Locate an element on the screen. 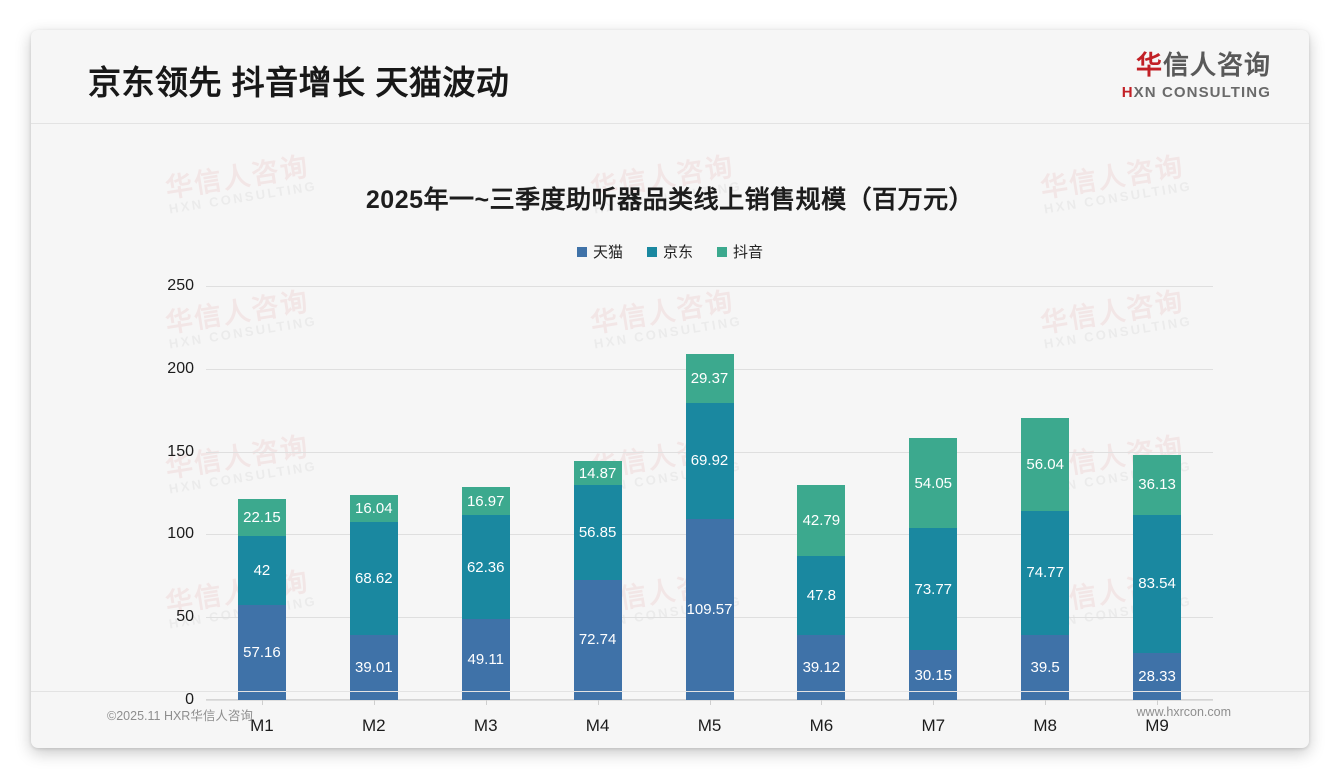 This screenshot has width=1340, height=780. chart-title: 2025年一~三季度助听器品类线上销售规模（百万元） is located at coordinates (670, 200).